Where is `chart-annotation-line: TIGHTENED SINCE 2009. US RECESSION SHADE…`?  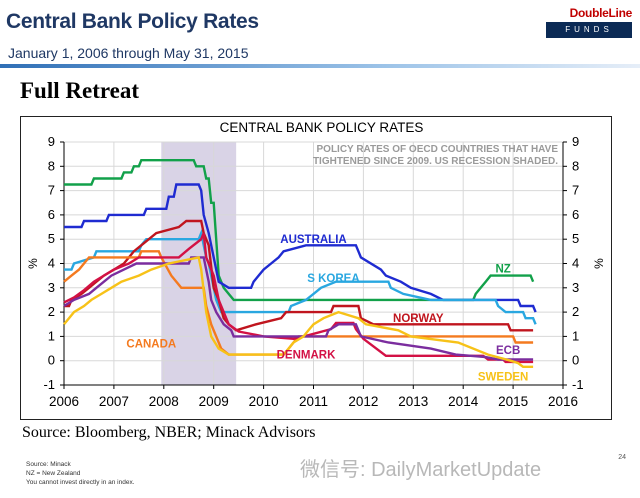 chart-annotation-line: TIGHTENED SINCE 2009. US RECESSION SHADE… is located at coordinates (435, 161).